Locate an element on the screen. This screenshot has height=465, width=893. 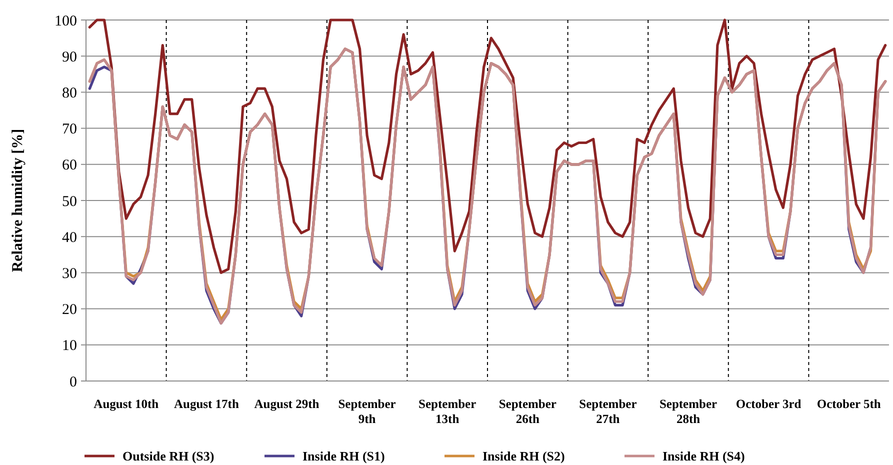
y-tick-label: 90 is located at coordinates (69, 57).